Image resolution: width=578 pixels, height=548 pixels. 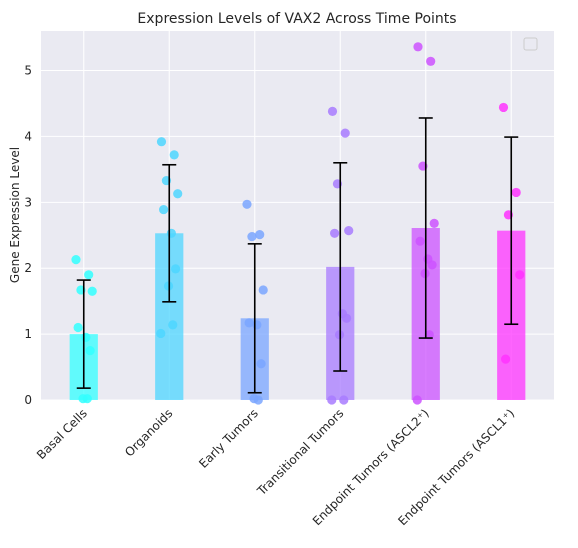 I want to click on x-tick-label: Basal Cells, so click(x=62, y=434).